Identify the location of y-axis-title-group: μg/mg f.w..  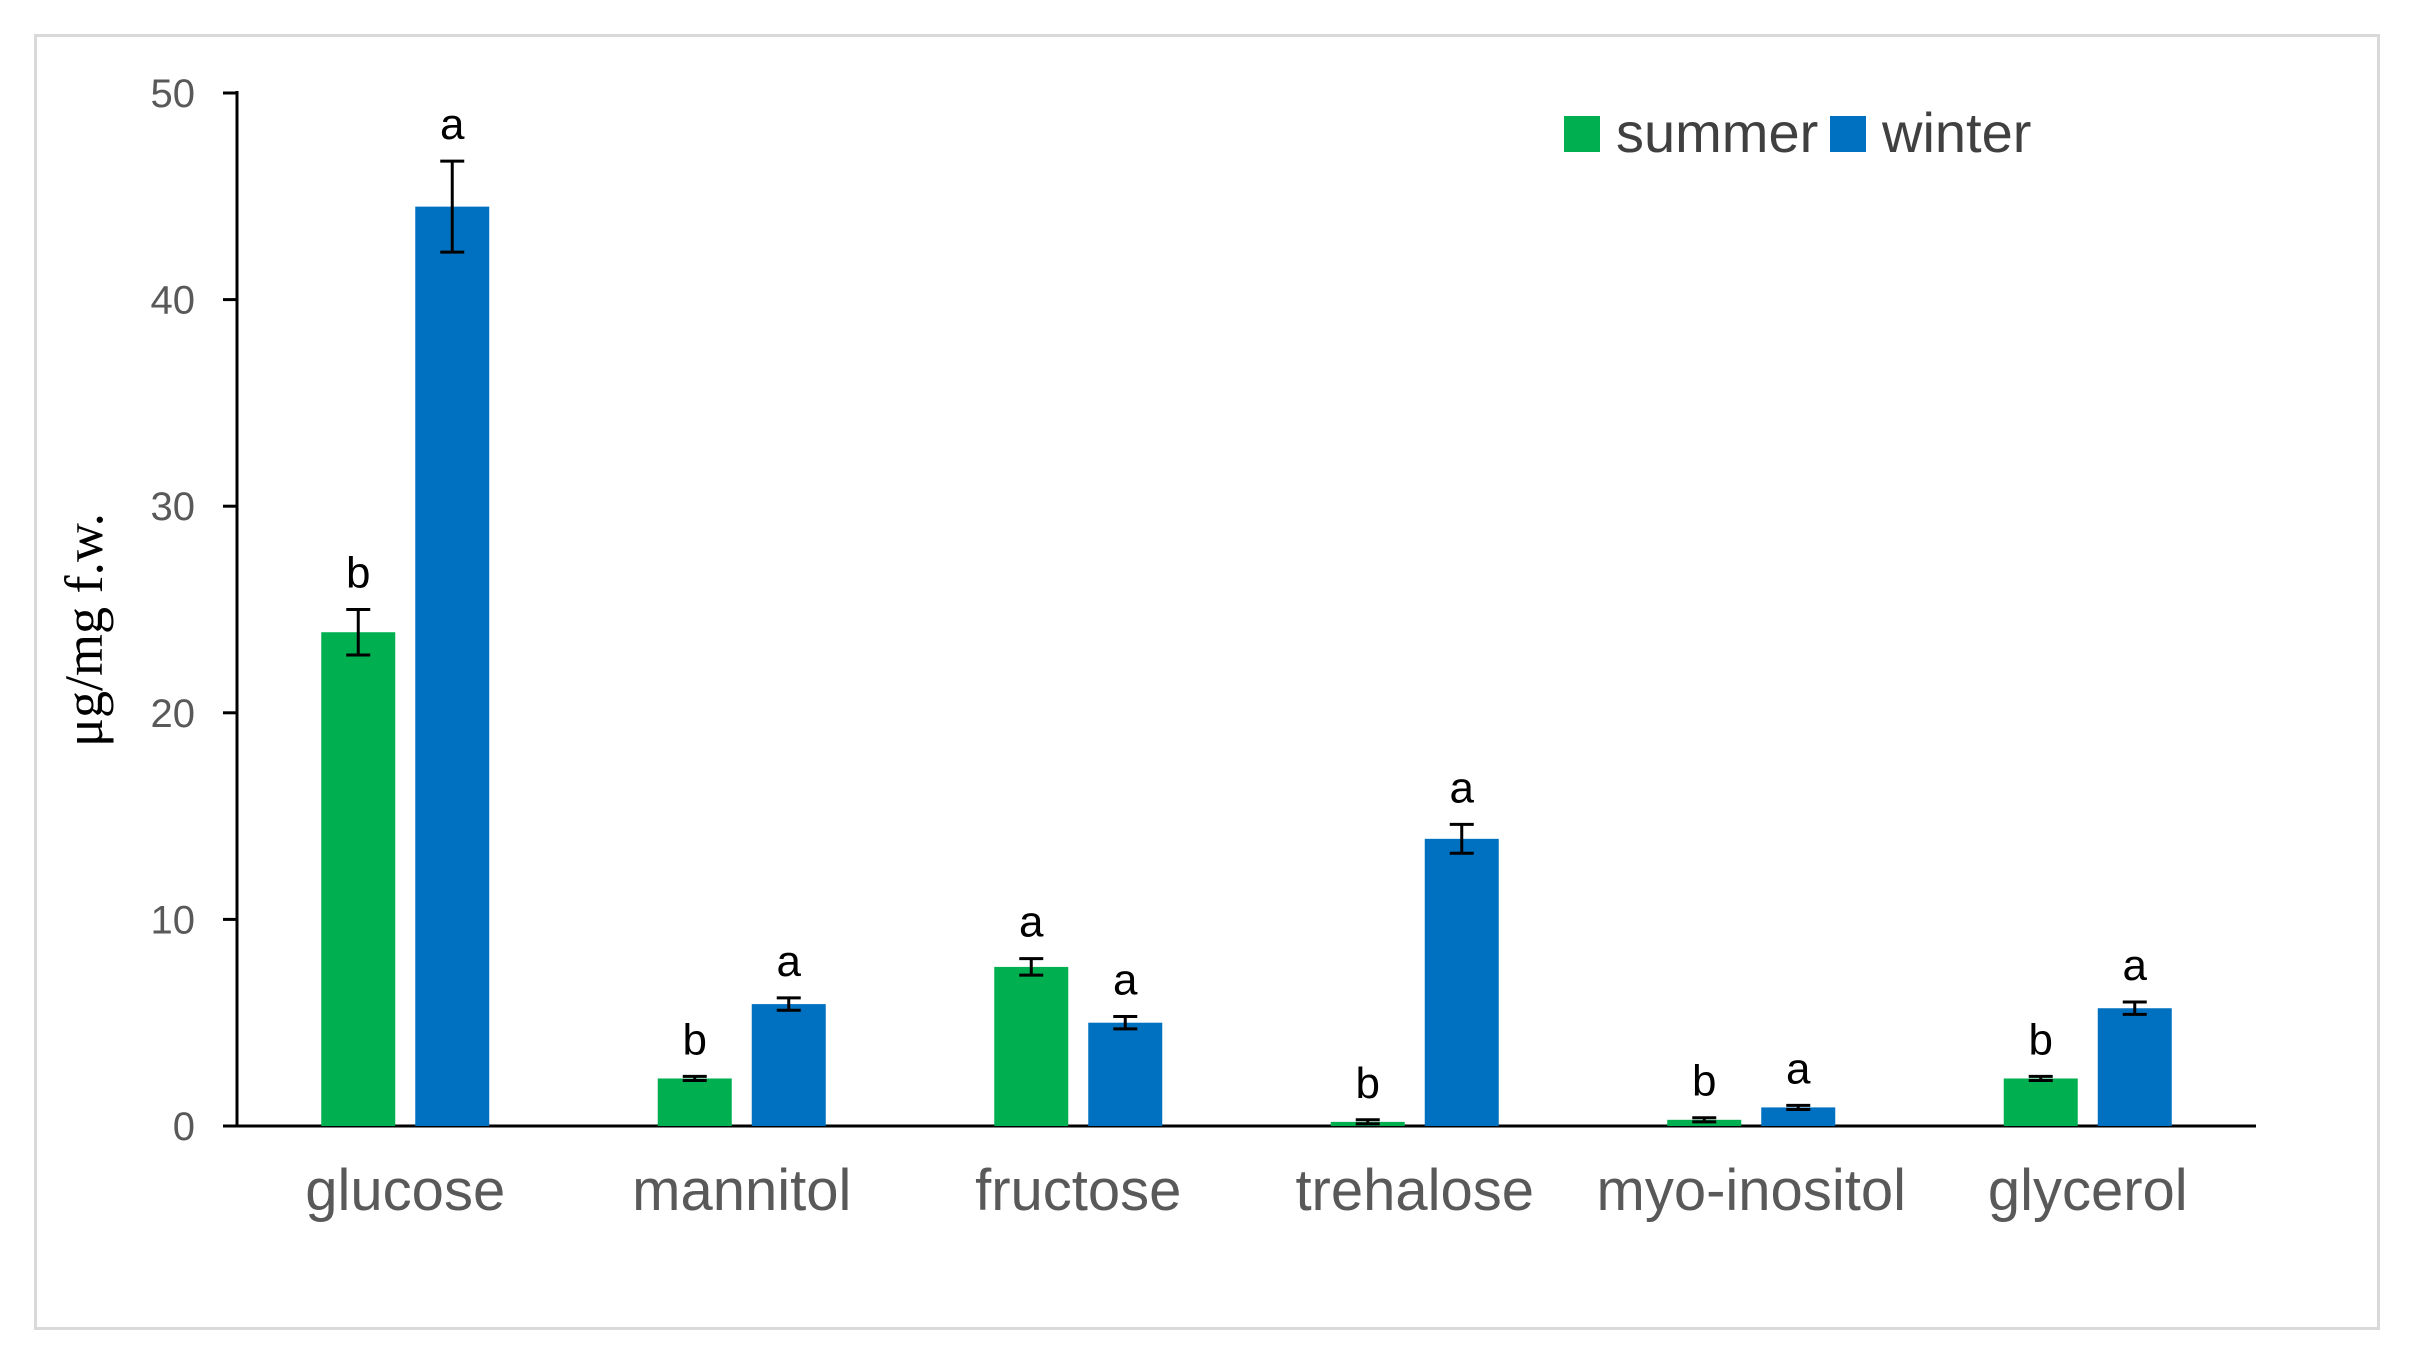
(84, 630).